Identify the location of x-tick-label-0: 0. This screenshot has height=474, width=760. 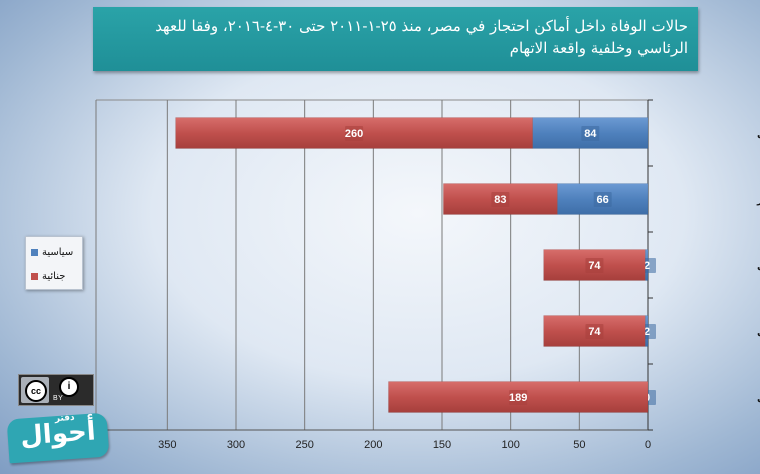
(648, 445).